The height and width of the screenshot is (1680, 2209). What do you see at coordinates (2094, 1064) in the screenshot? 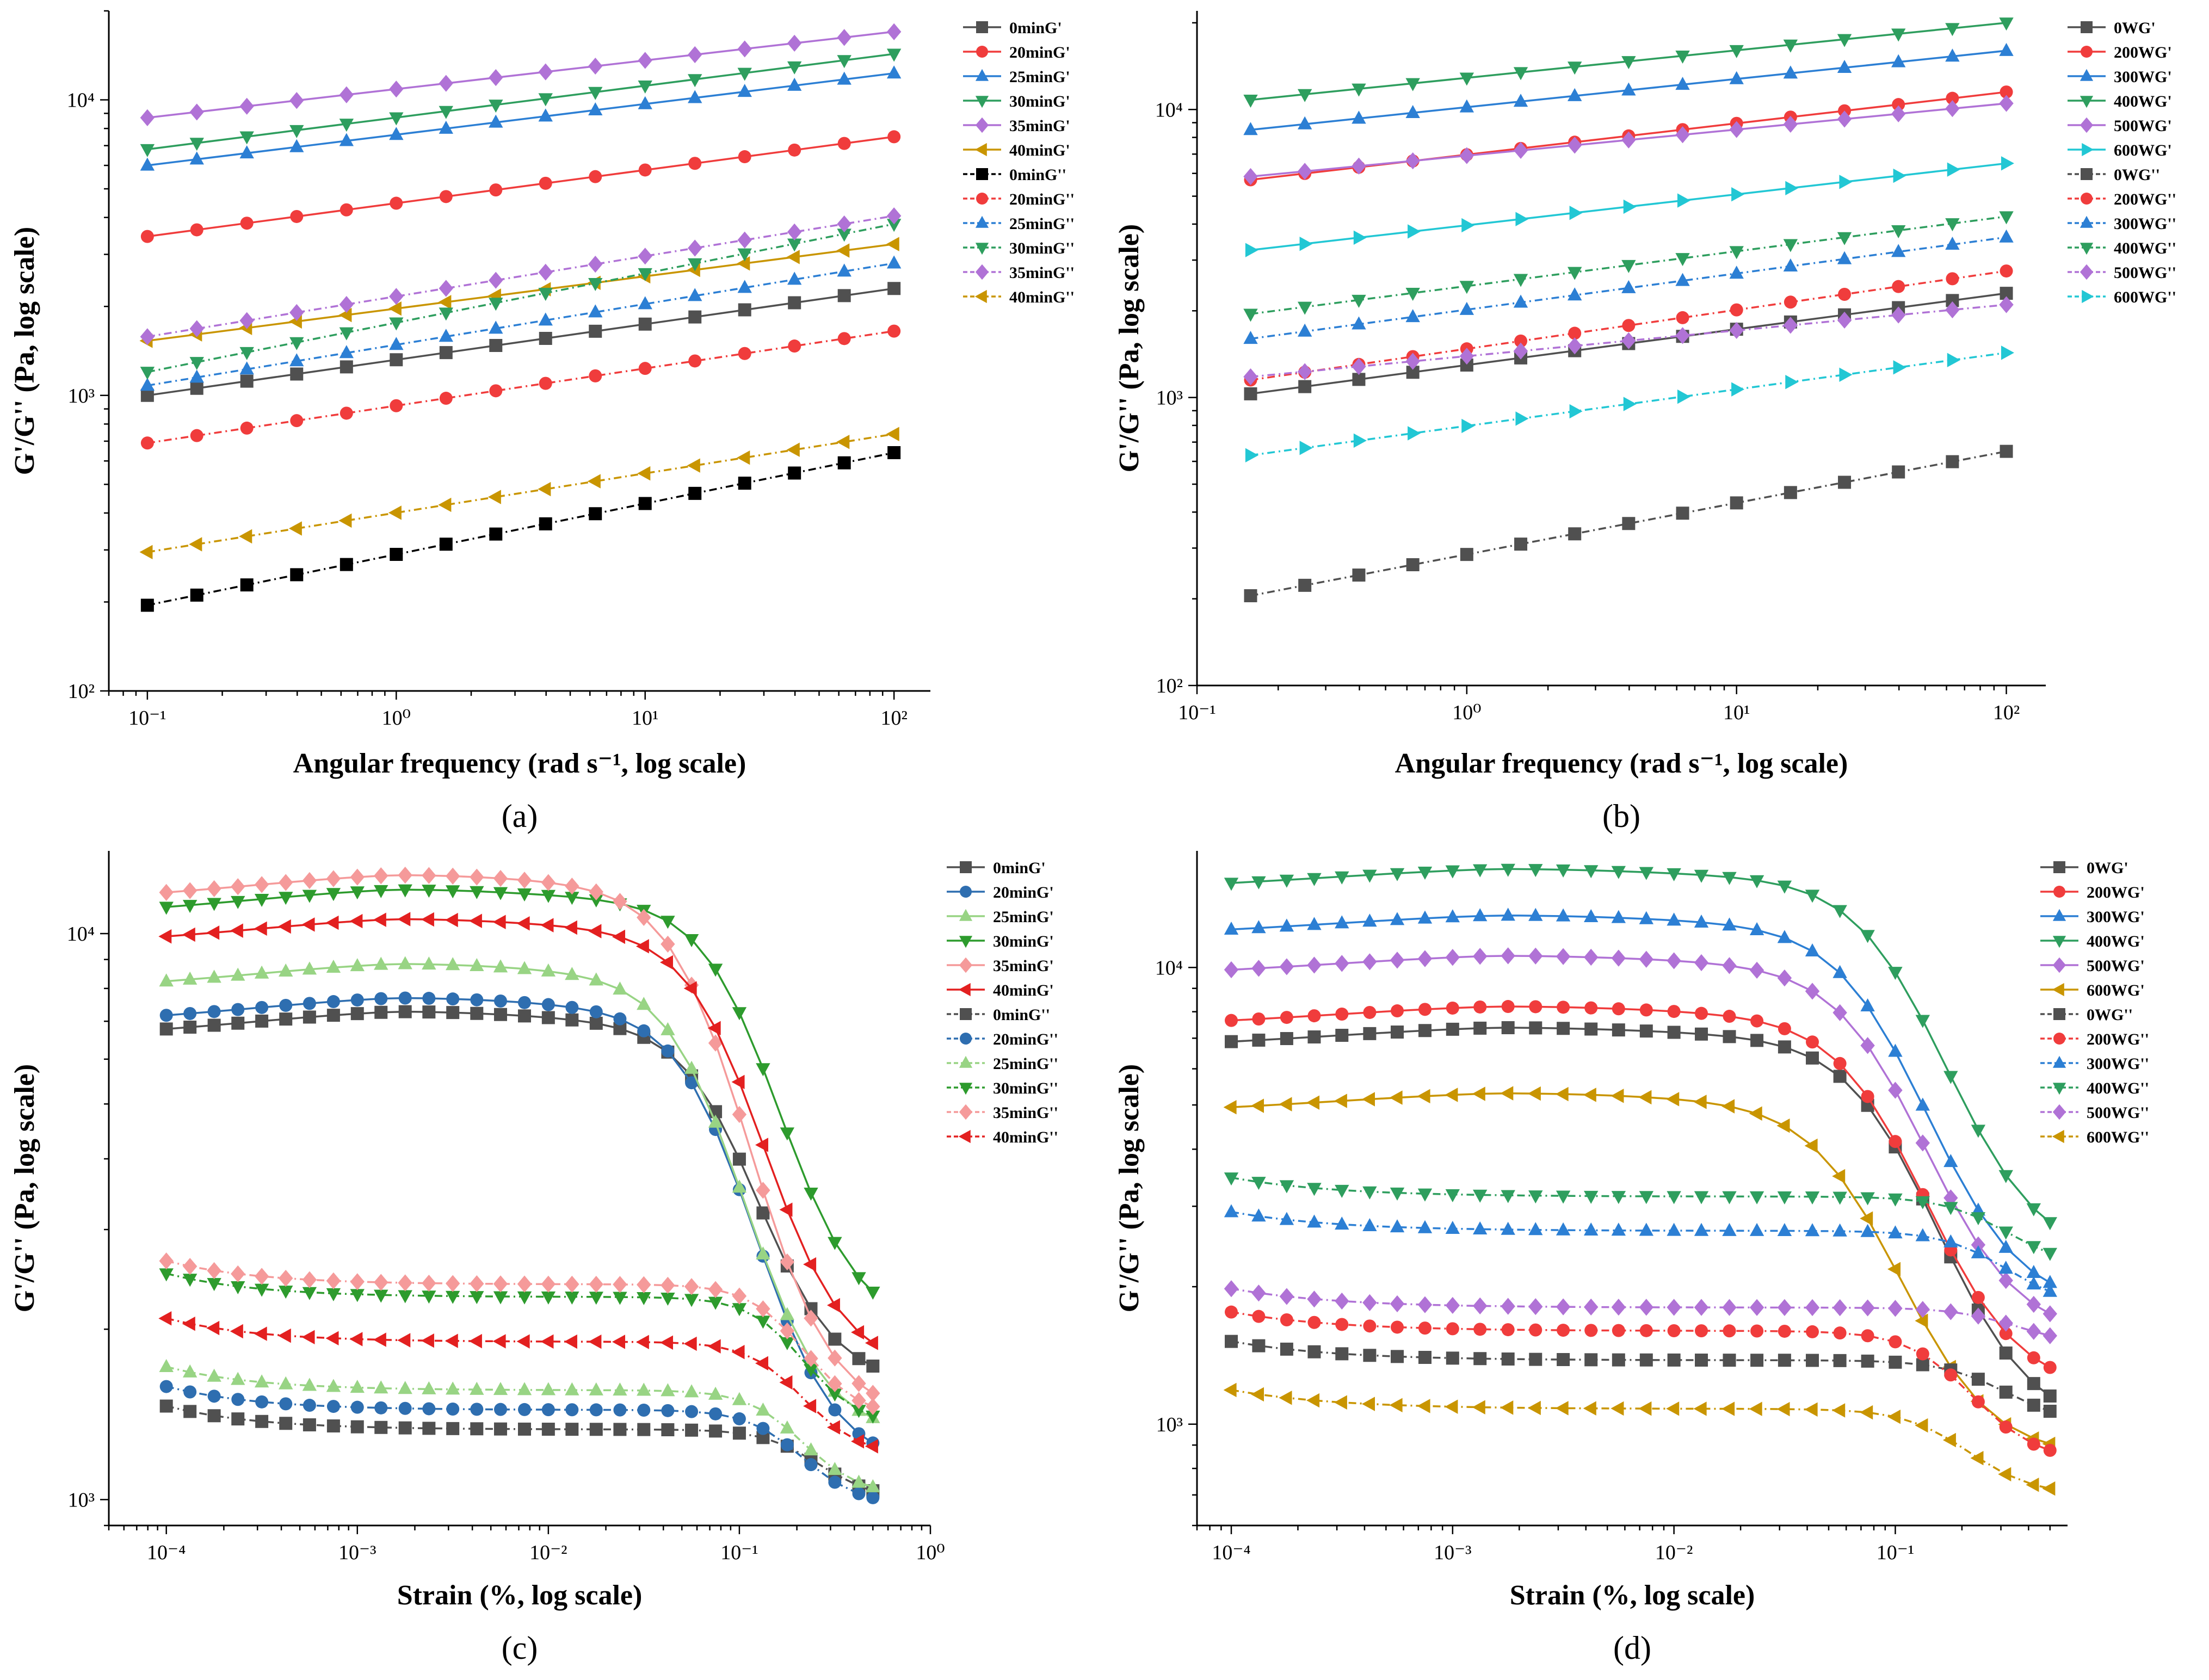
I see `legend-item: 300WG''` at bounding box center [2094, 1064].